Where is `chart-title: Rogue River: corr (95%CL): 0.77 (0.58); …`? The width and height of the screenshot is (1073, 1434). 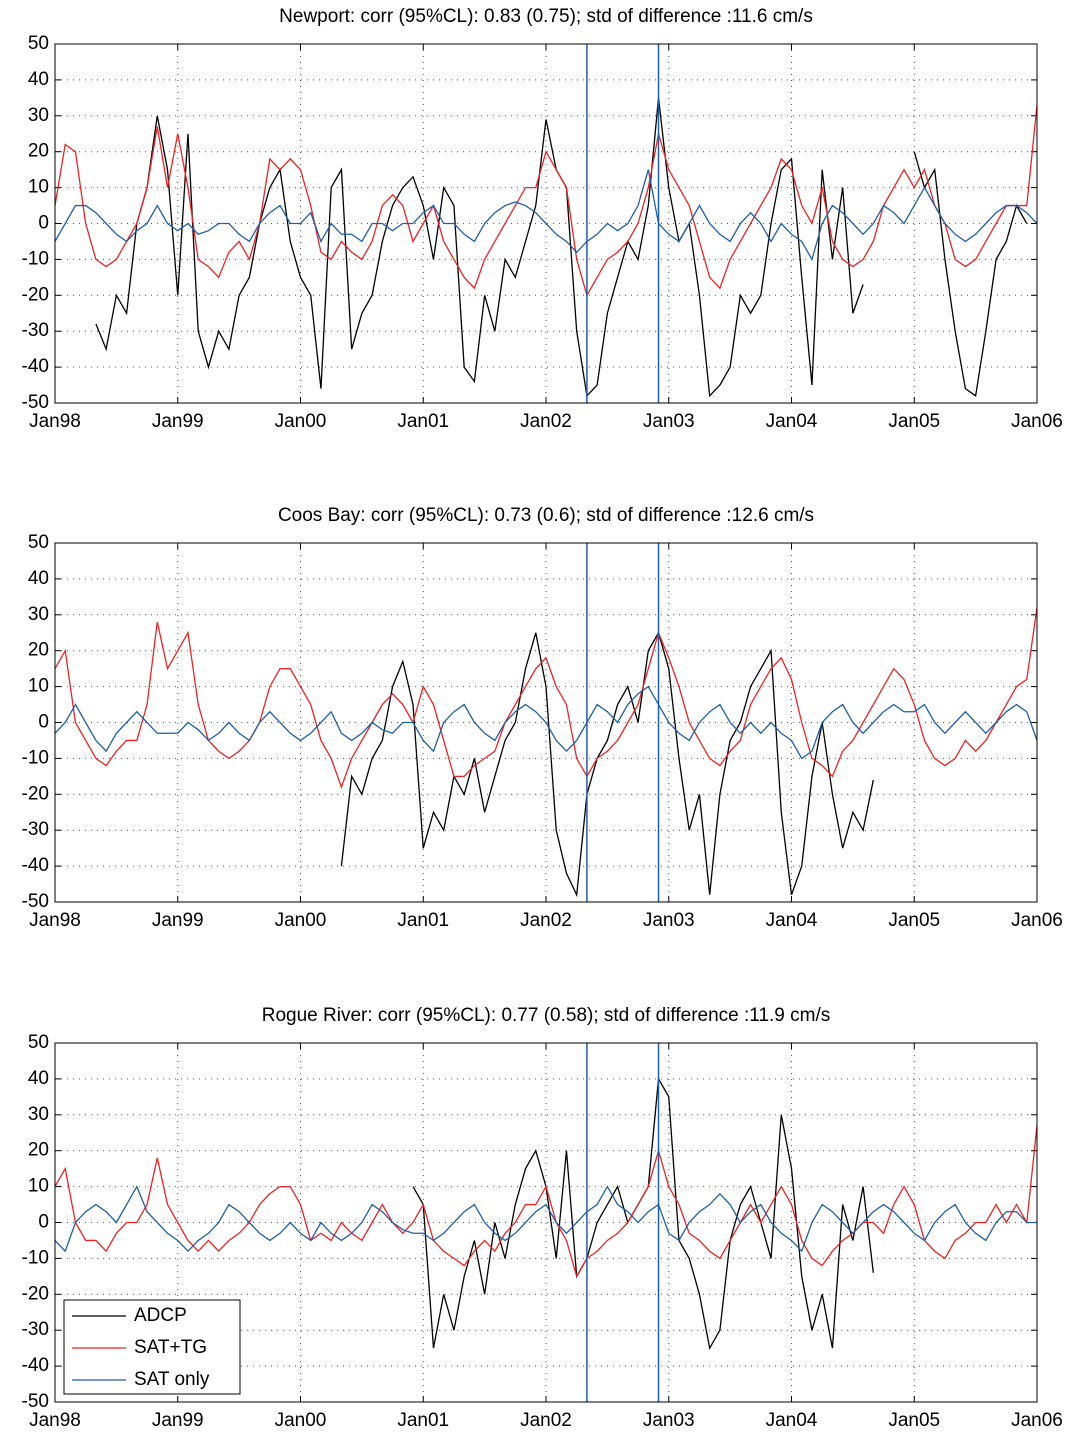
chart-title: Rogue River: corr (95%CL): 0.77 (0.58); … is located at coordinates (546, 1015).